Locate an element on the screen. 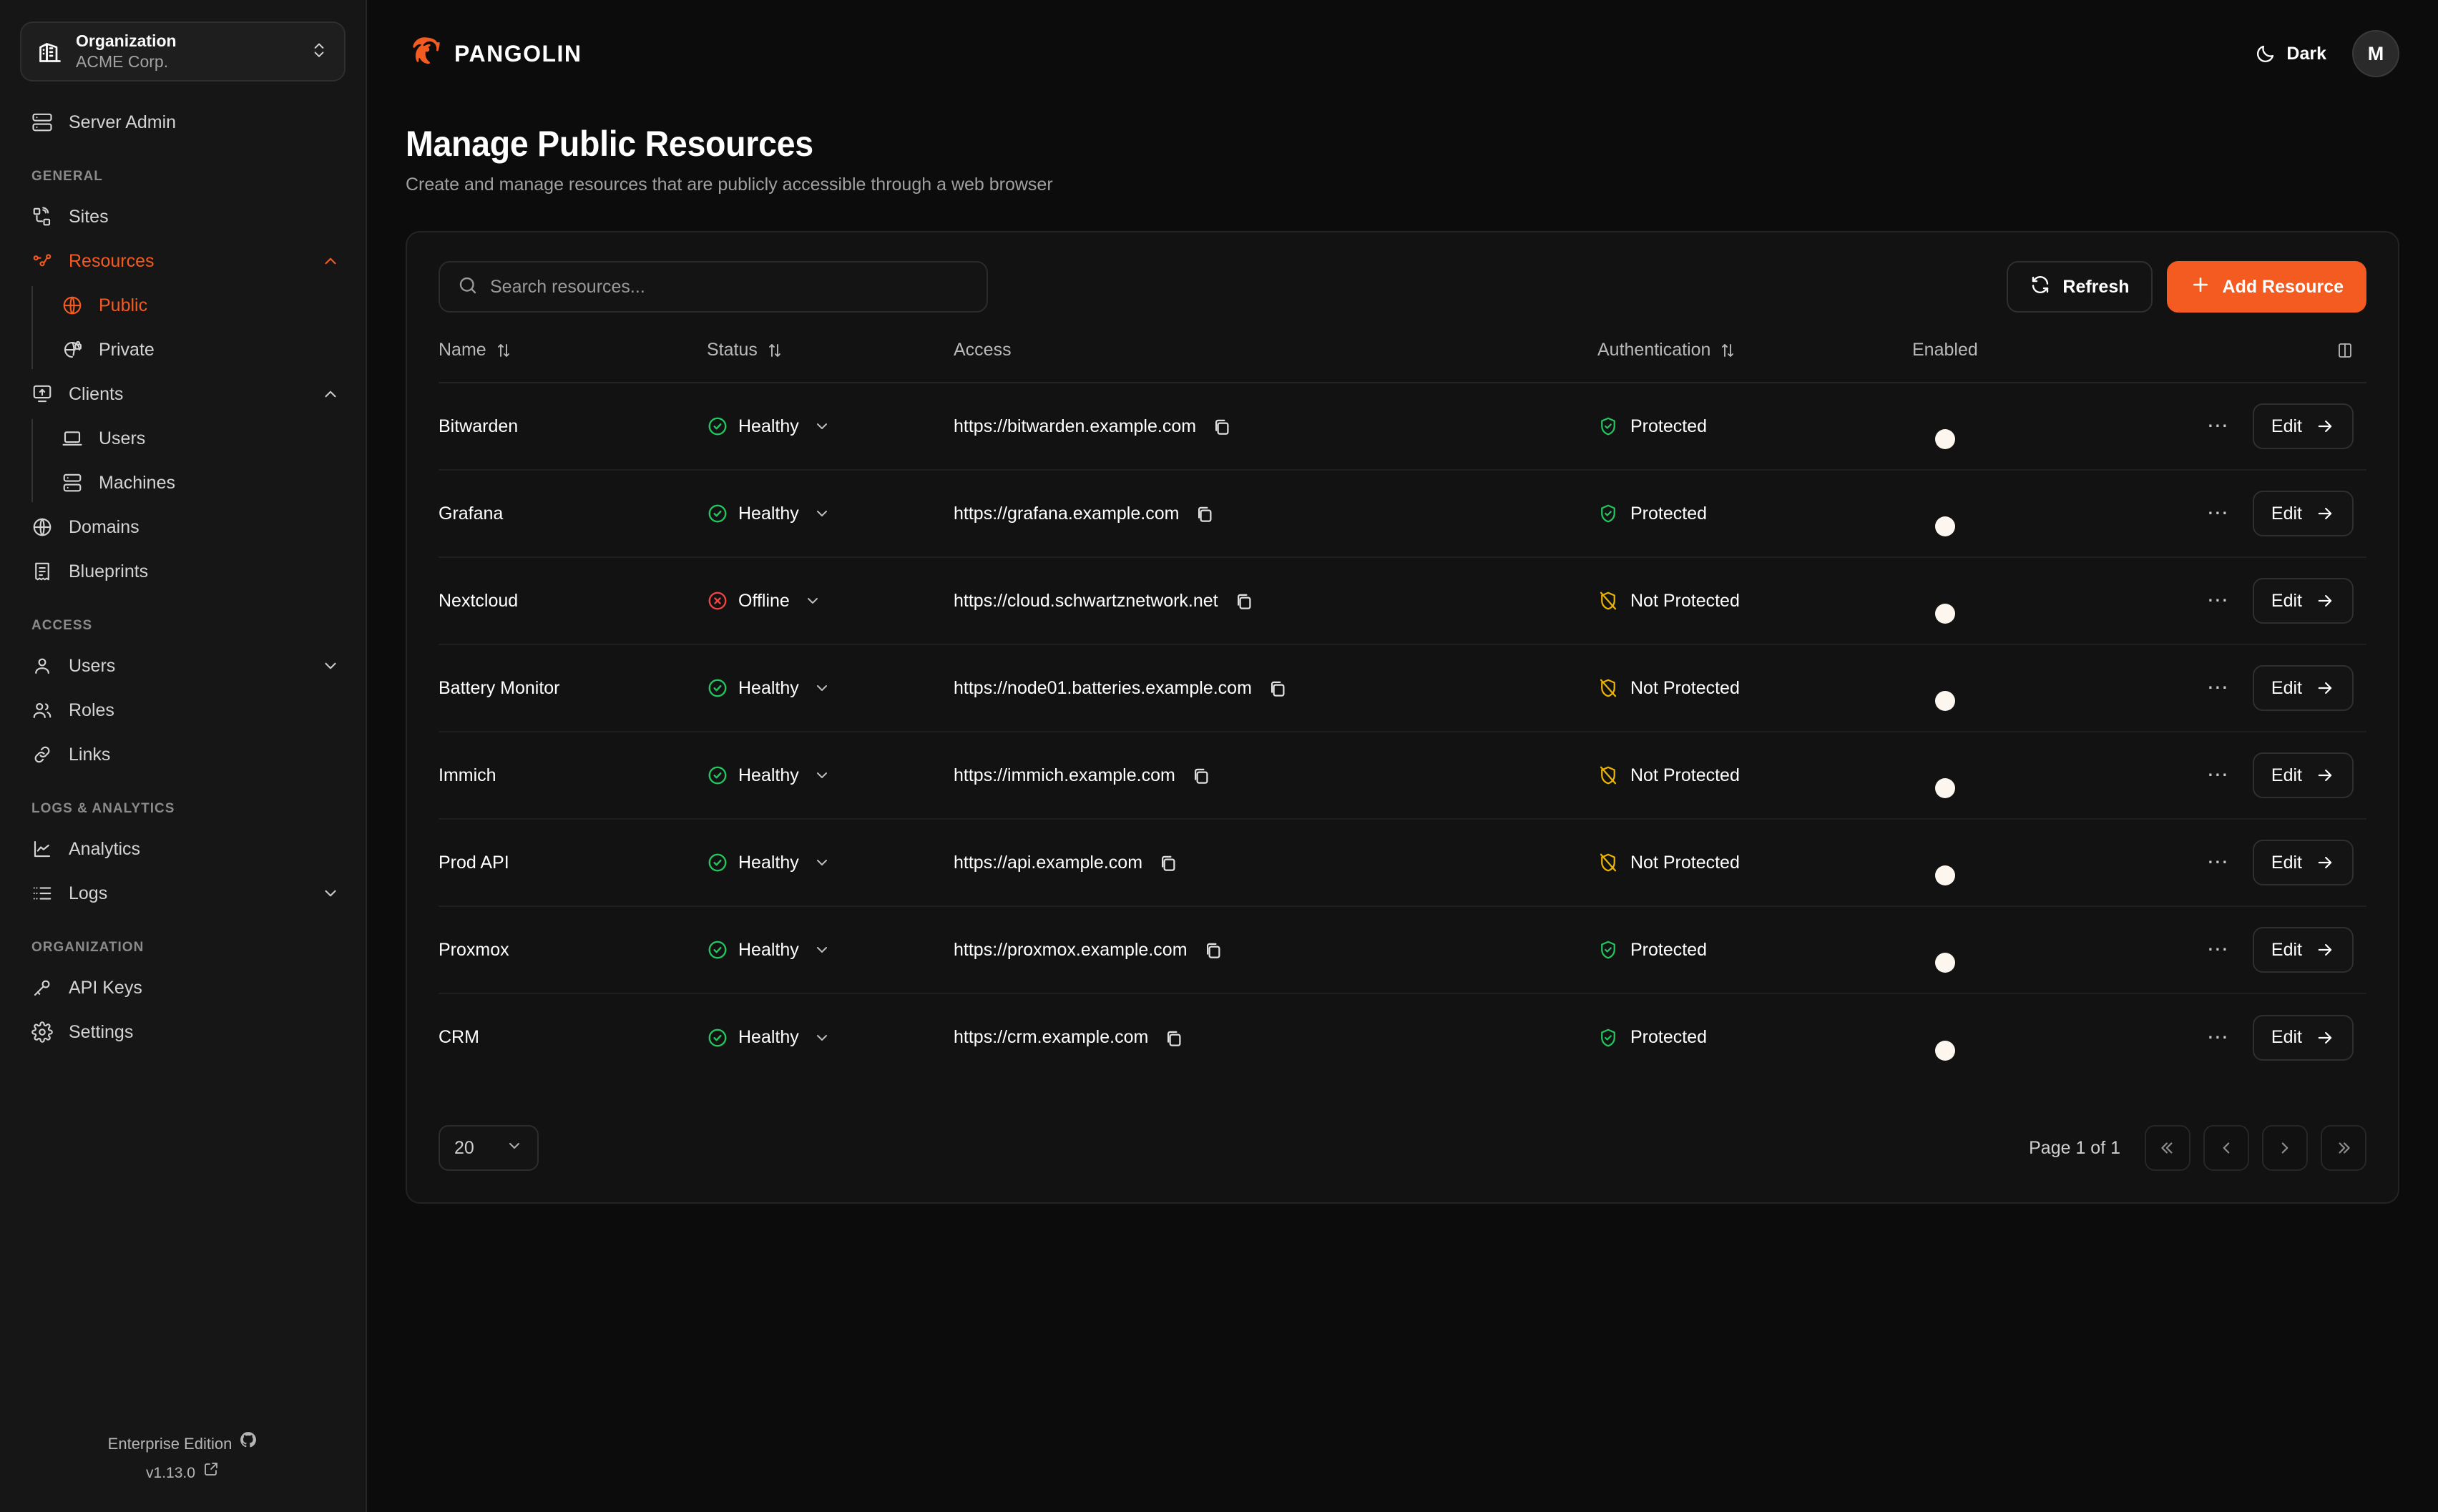  last-page-button is located at coordinates (2343, 1148).